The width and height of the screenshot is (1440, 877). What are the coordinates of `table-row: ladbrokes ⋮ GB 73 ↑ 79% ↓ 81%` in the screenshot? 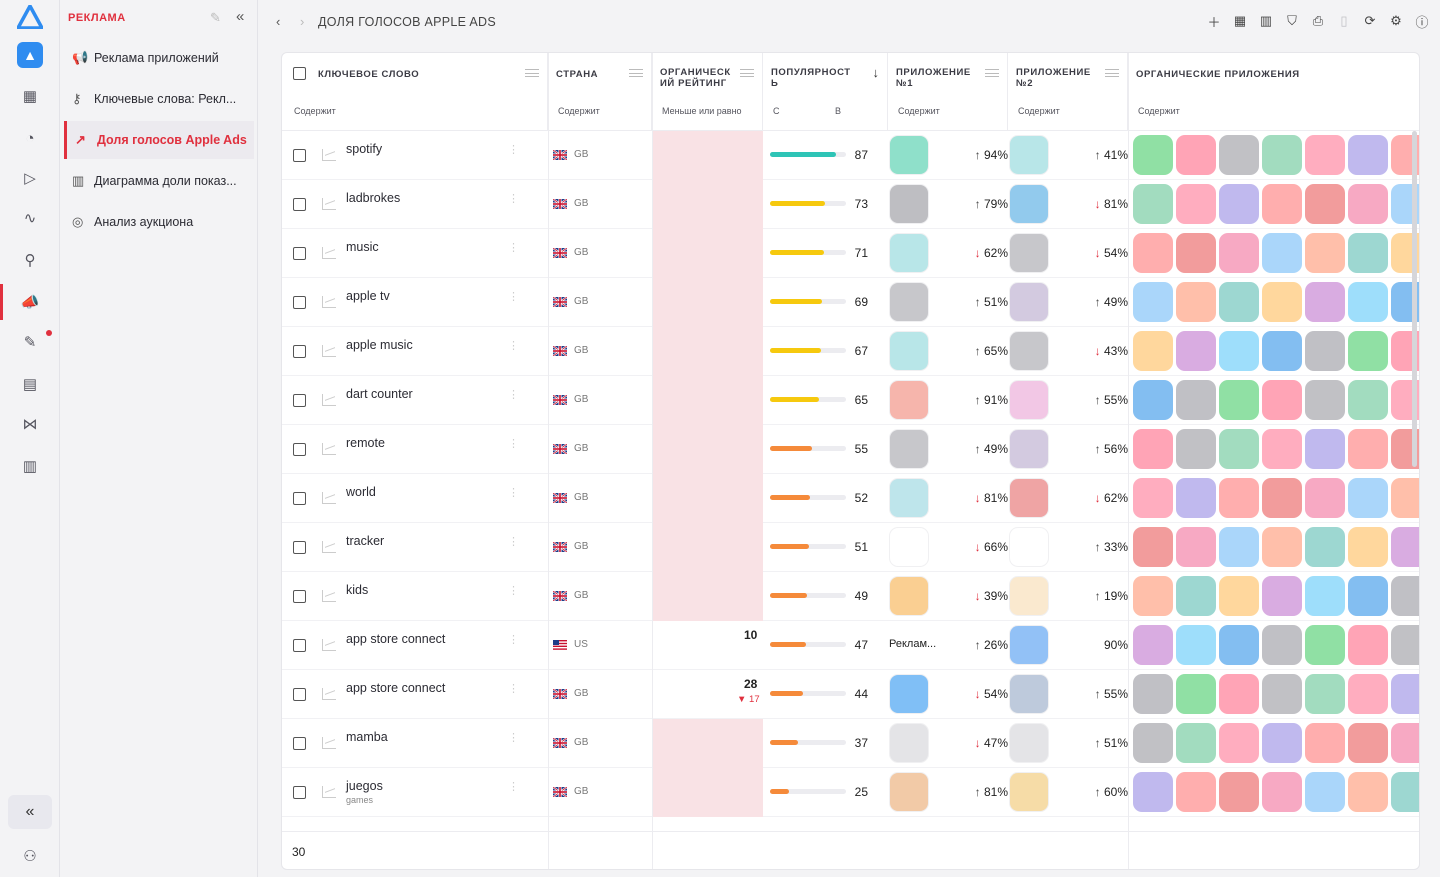 It's located at (850, 204).